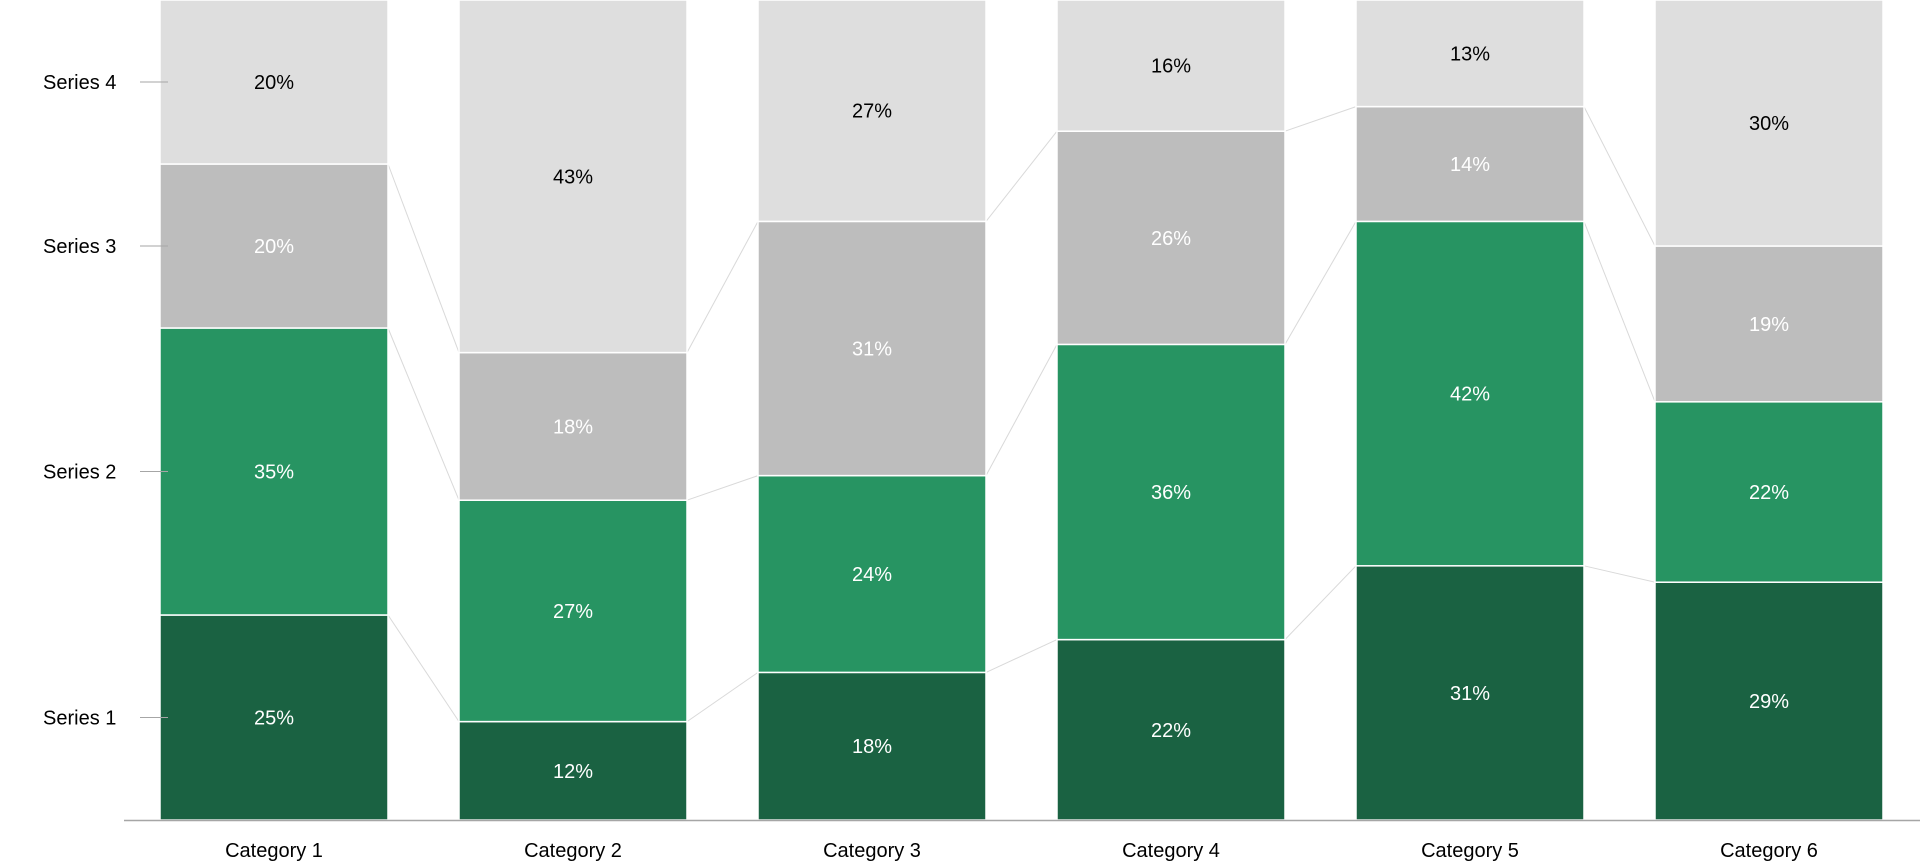 The height and width of the screenshot is (867, 1920). I want to click on x-tick-label: Category 1, so click(274, 851).